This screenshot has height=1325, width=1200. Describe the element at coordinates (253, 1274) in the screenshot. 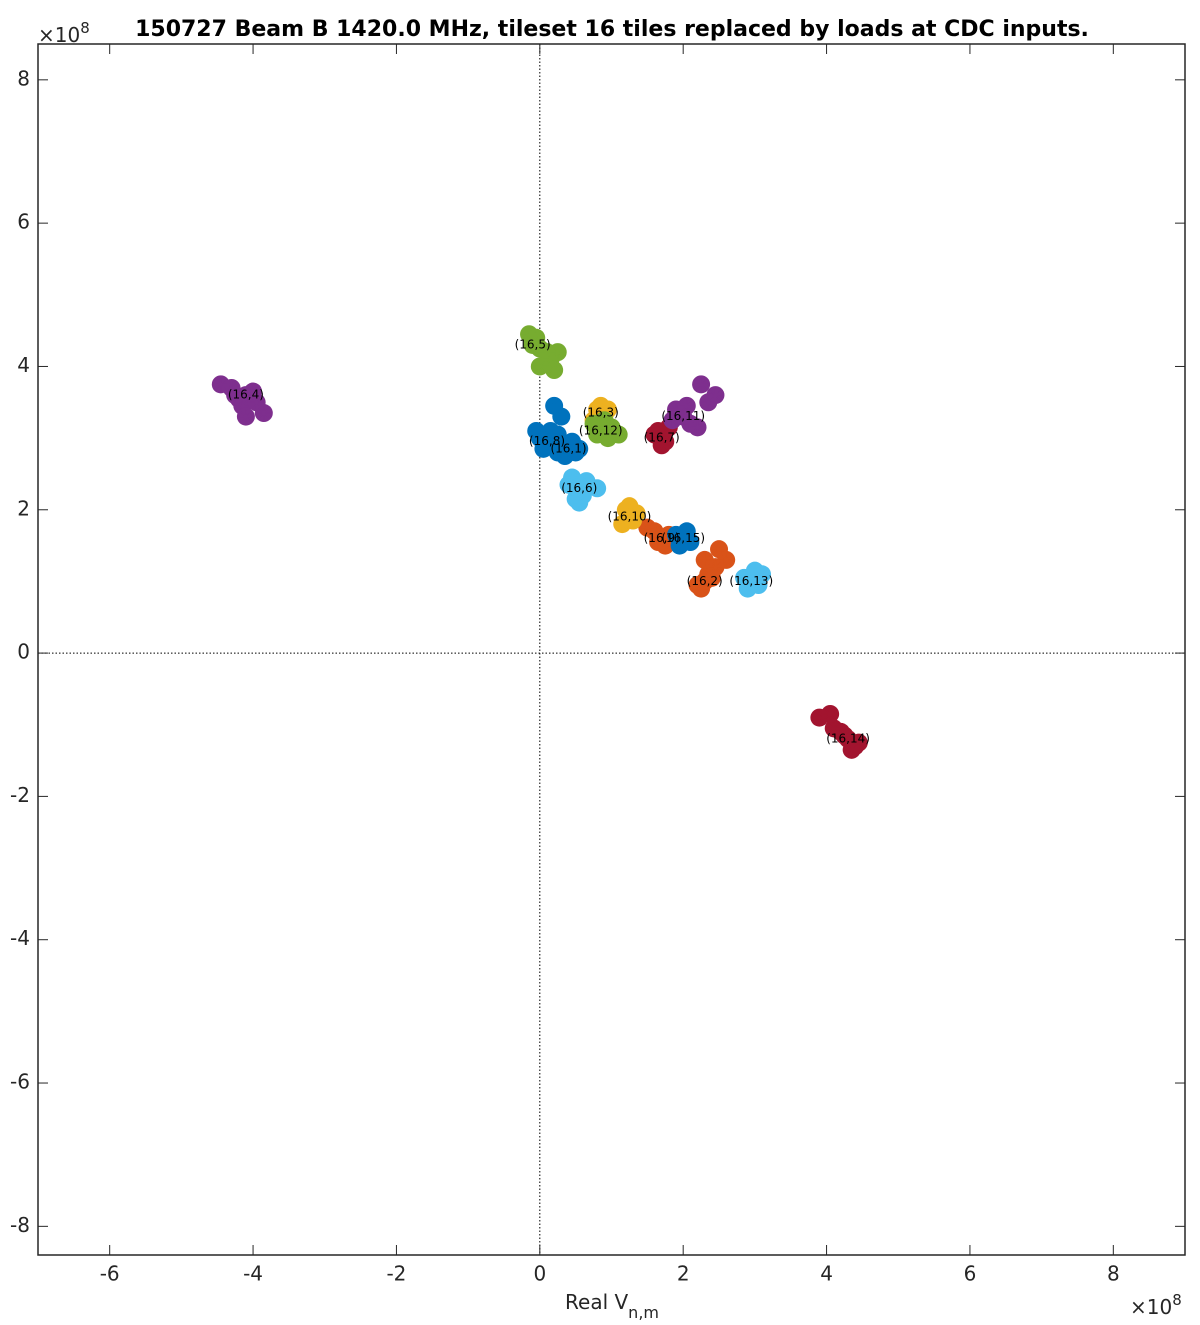

I see `x-tick-label: -4` at that location.